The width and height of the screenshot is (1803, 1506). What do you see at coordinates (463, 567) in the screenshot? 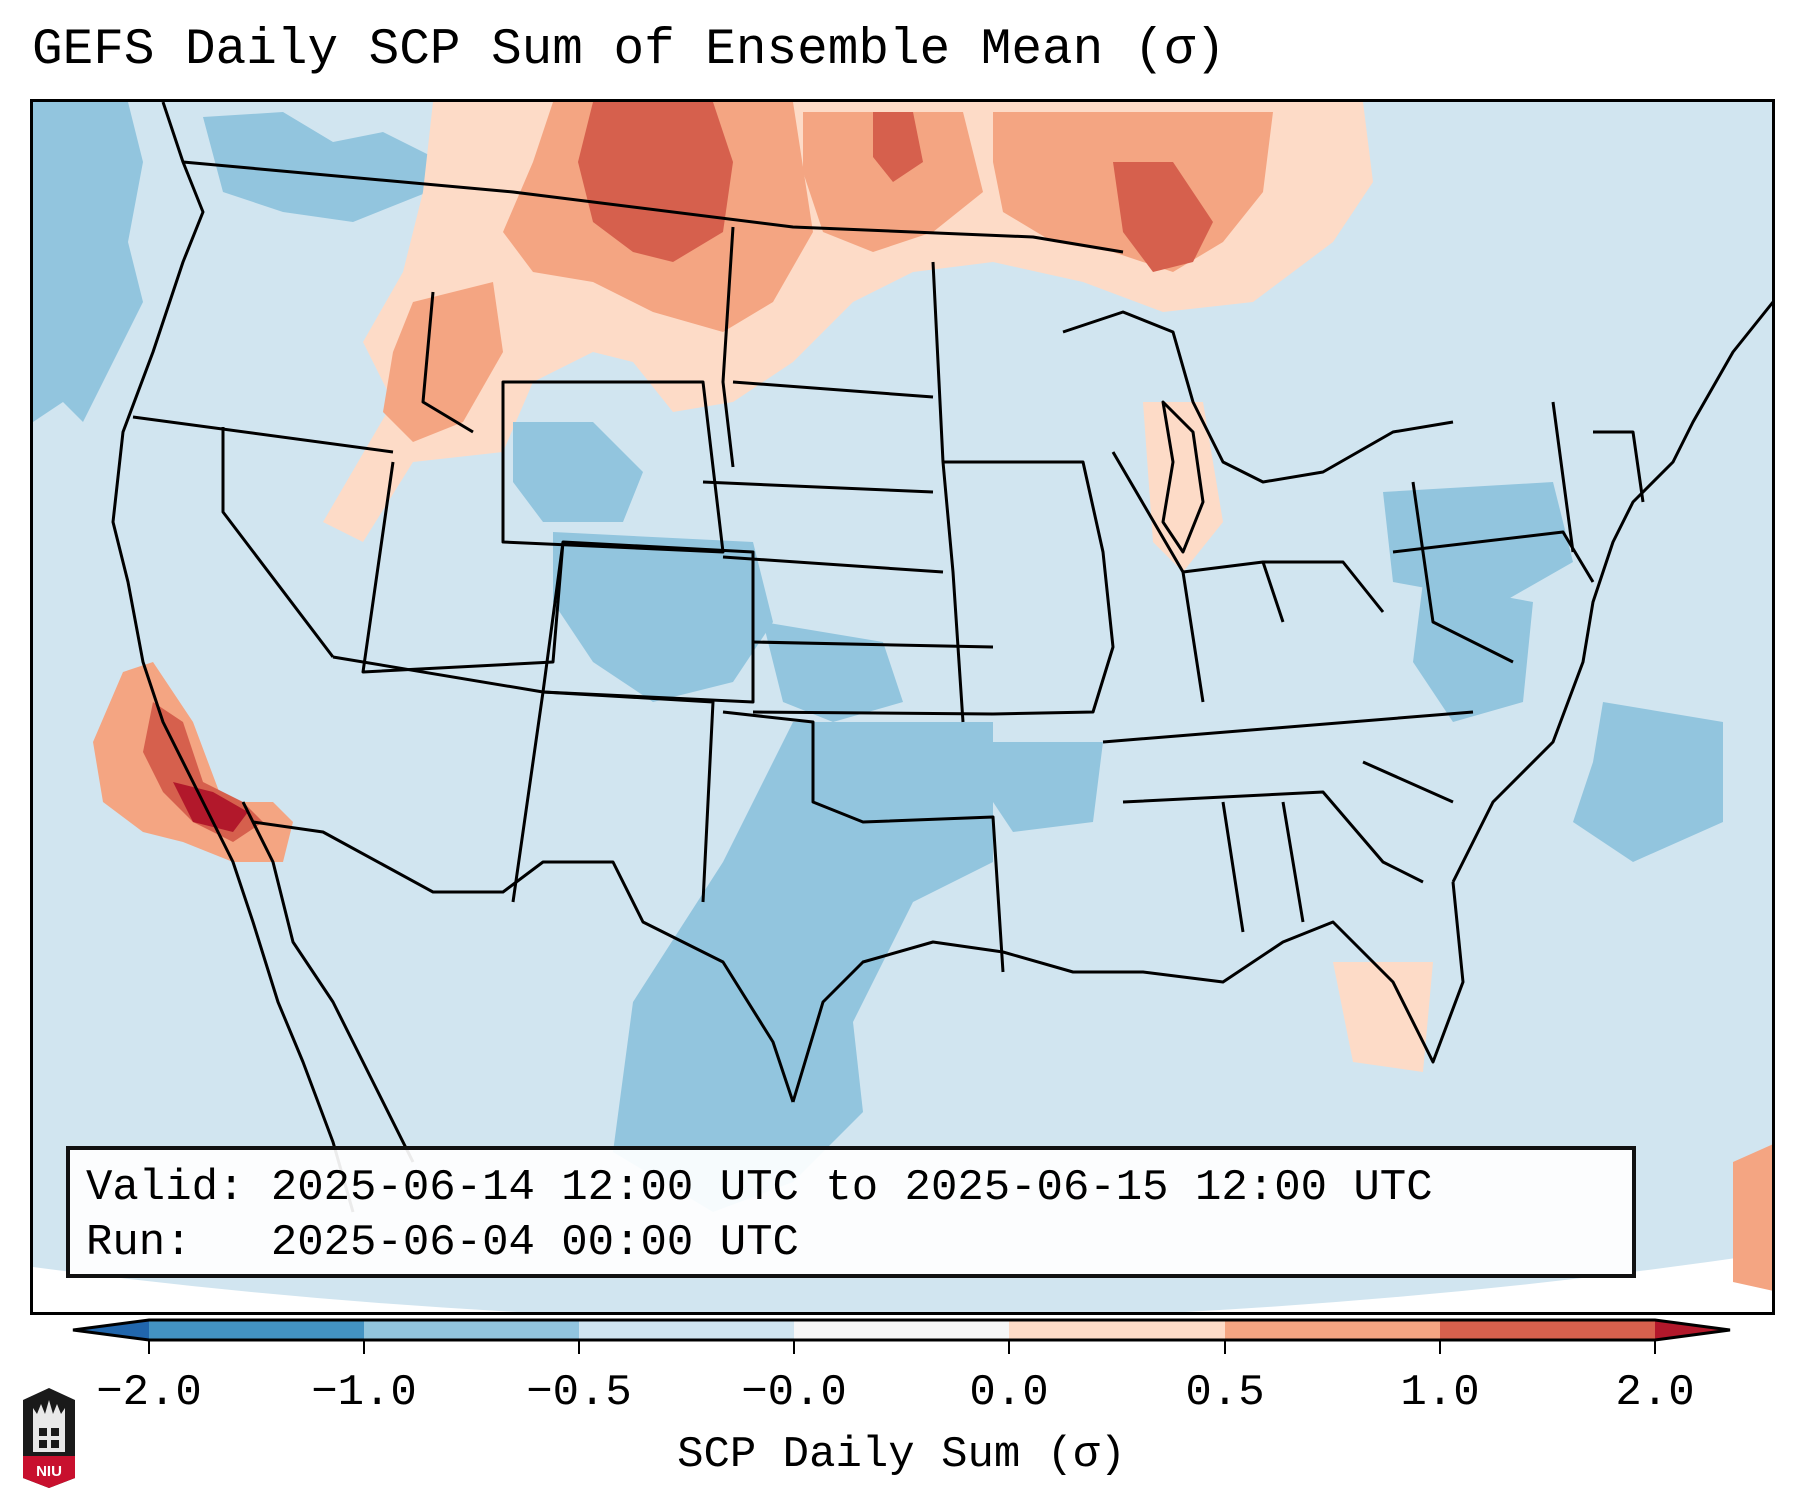
I see `border-ut-co` at bounding box center [463, 567].